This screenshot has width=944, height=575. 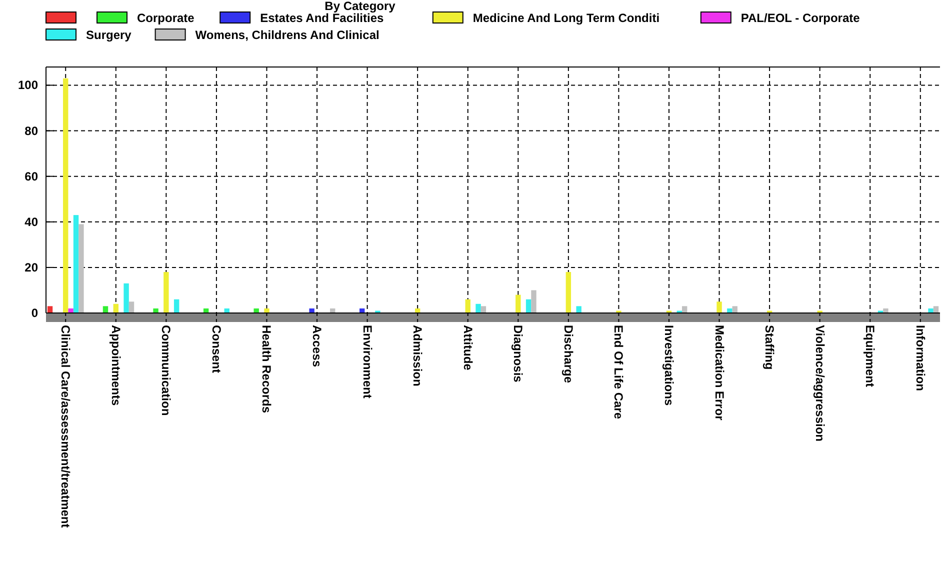 What do you see at coordinates (322, 18) in the screenshot?
I see `legend-label: Estates And Facilities` at bounding box center [322, 18].